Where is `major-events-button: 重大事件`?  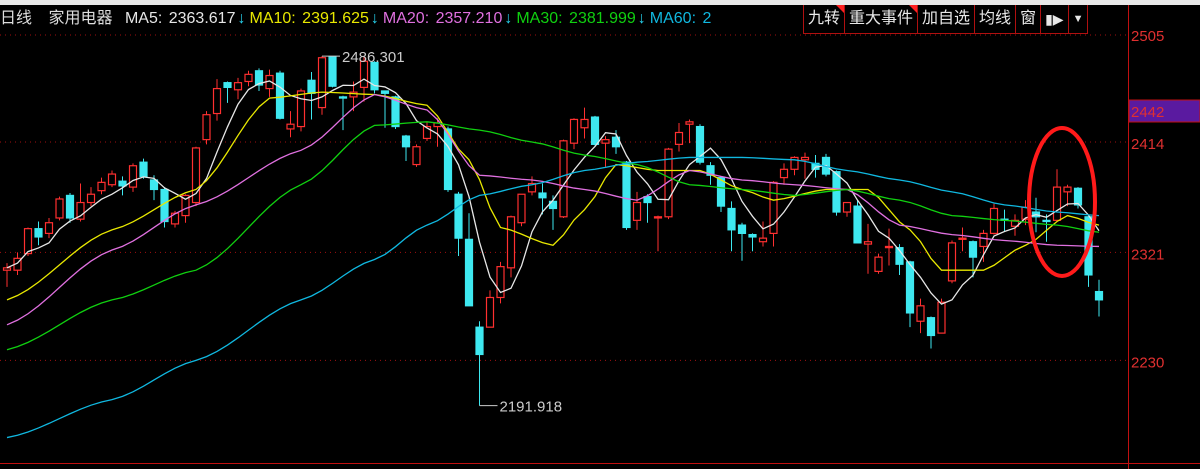 major-events-button: 重大事件 is located at coordinates (881, 19).